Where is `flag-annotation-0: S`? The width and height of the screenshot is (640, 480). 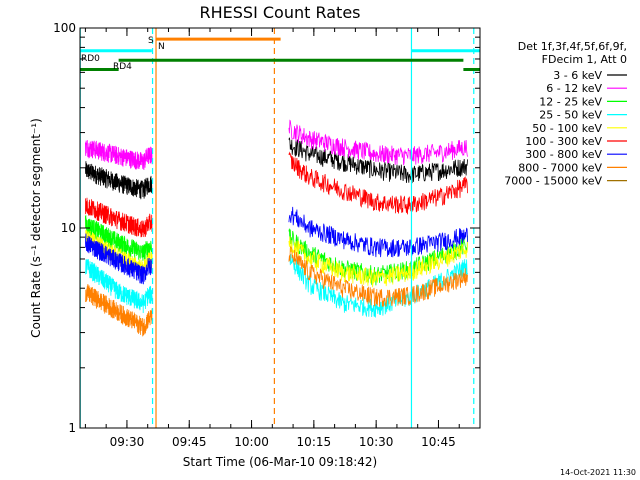 flag-annotation-0: S is located at coordinates (151, 41).